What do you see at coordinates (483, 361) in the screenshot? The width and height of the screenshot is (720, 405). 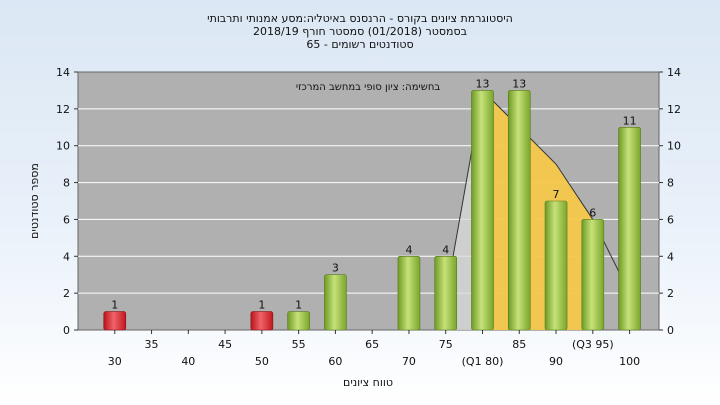 I see `x-tick-label-80: (Q1 80)` at bounding box center [483, 361].